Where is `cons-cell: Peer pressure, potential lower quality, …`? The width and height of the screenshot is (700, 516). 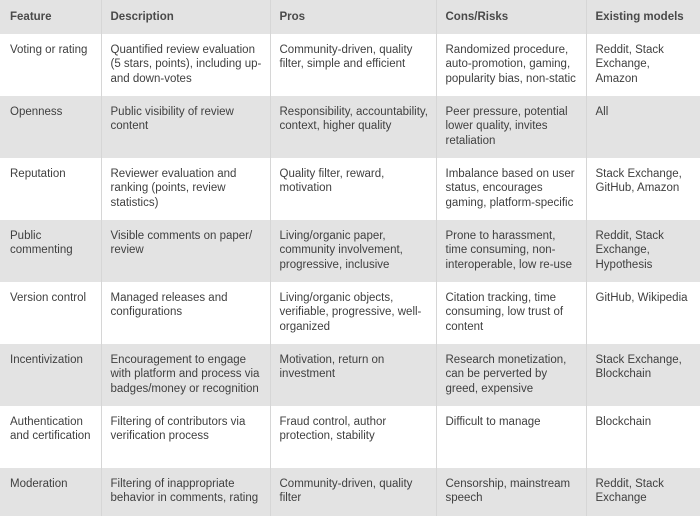
cons-cell: Peer pressure, potential lower quality, … is located at coordinates (510, 127).